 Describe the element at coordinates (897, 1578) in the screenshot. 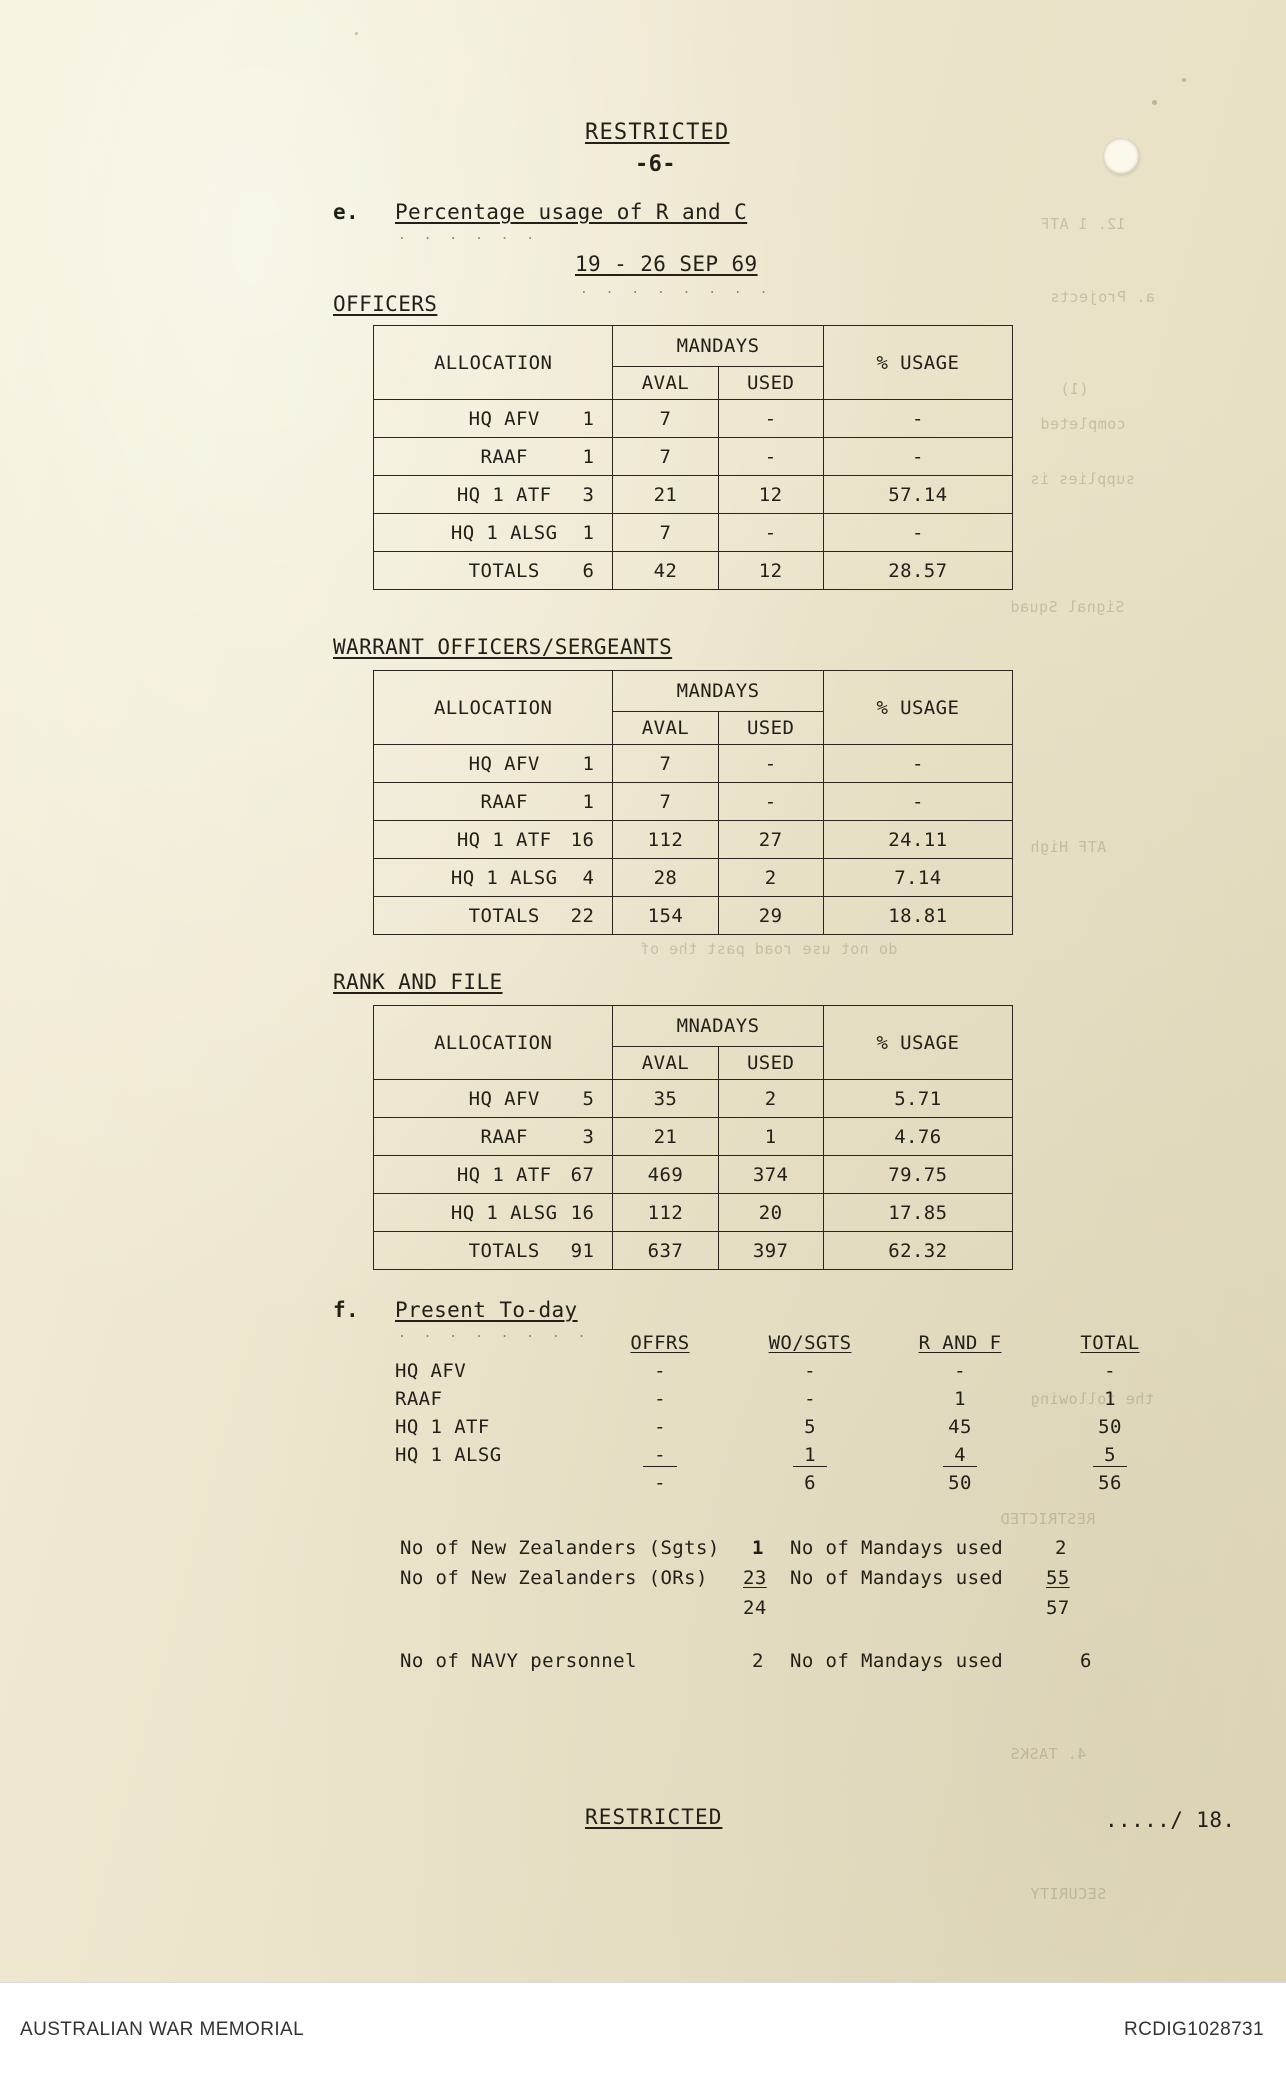

I see `nz-ors-mandays-label: No of Mandays used` at that location.